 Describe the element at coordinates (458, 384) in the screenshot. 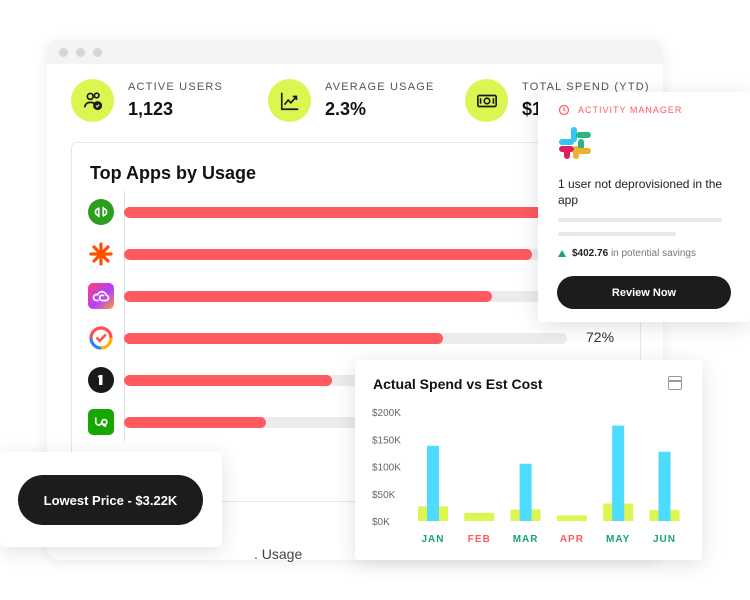

I see `chart-title: Actual Spend vs Est Cost` at that location.